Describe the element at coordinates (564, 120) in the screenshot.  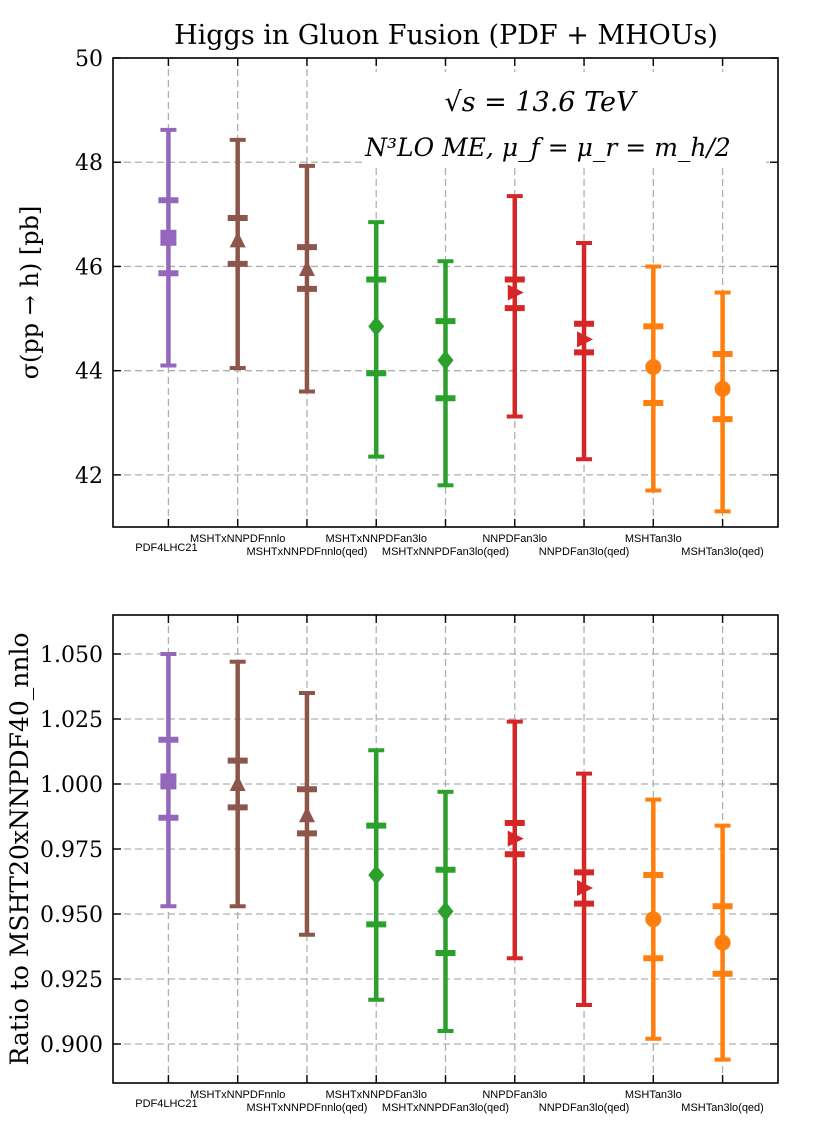
I see `annotation-box` at that location.